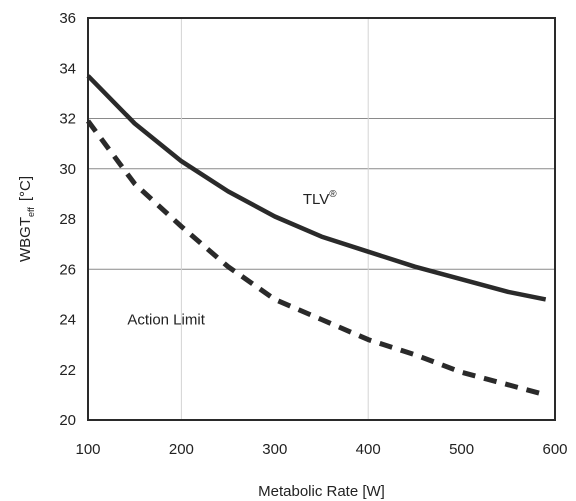 The width and height of the screenshot is (576, 501). What do you see at coordinates (67, 18) in the screenshot?
I see `y-tick-label: 36` at bounding box center [67, 18].